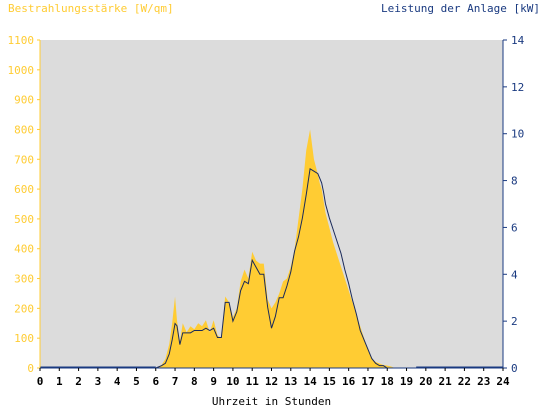  I want to click on x-tick-label: 3, so click(98, 381).